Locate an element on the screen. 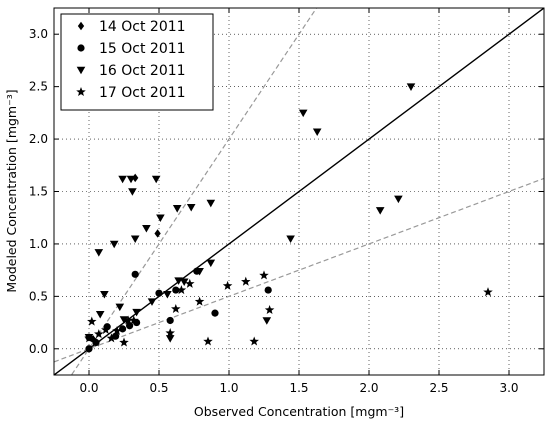 The height and width of the screenshot is (429, 550). y-tick-label: 2.0 is located at coordinates (38, 139).